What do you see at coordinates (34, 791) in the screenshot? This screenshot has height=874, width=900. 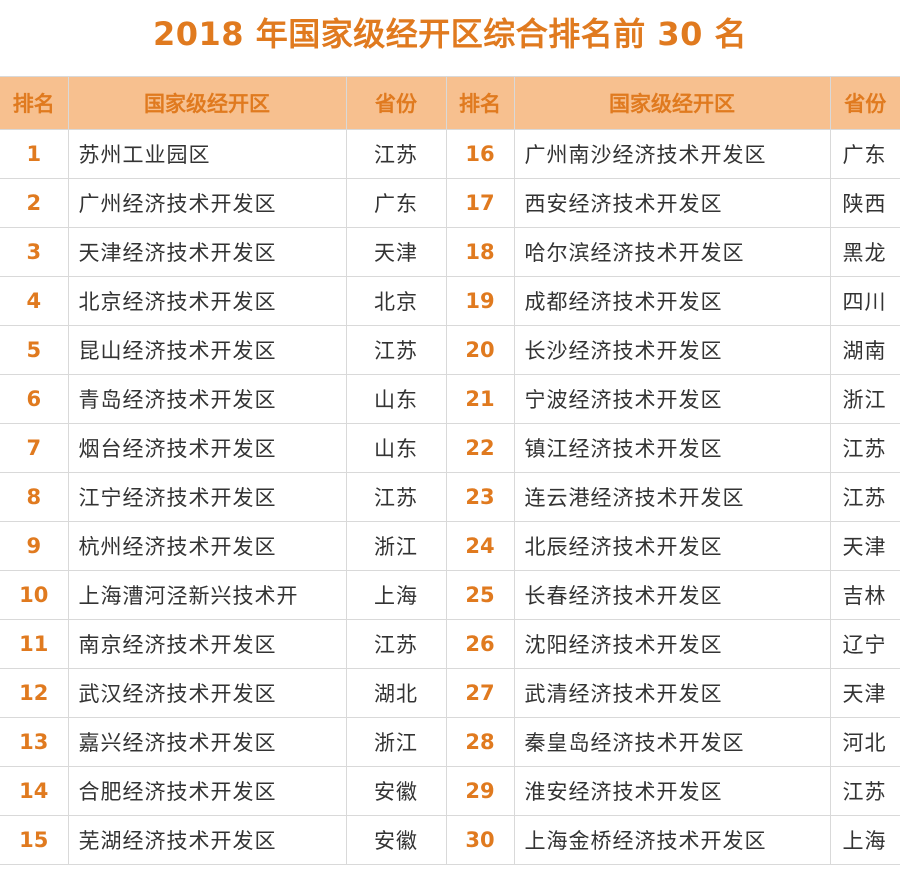 I see `rank-cell: 14` at bounding box center [34, 791].